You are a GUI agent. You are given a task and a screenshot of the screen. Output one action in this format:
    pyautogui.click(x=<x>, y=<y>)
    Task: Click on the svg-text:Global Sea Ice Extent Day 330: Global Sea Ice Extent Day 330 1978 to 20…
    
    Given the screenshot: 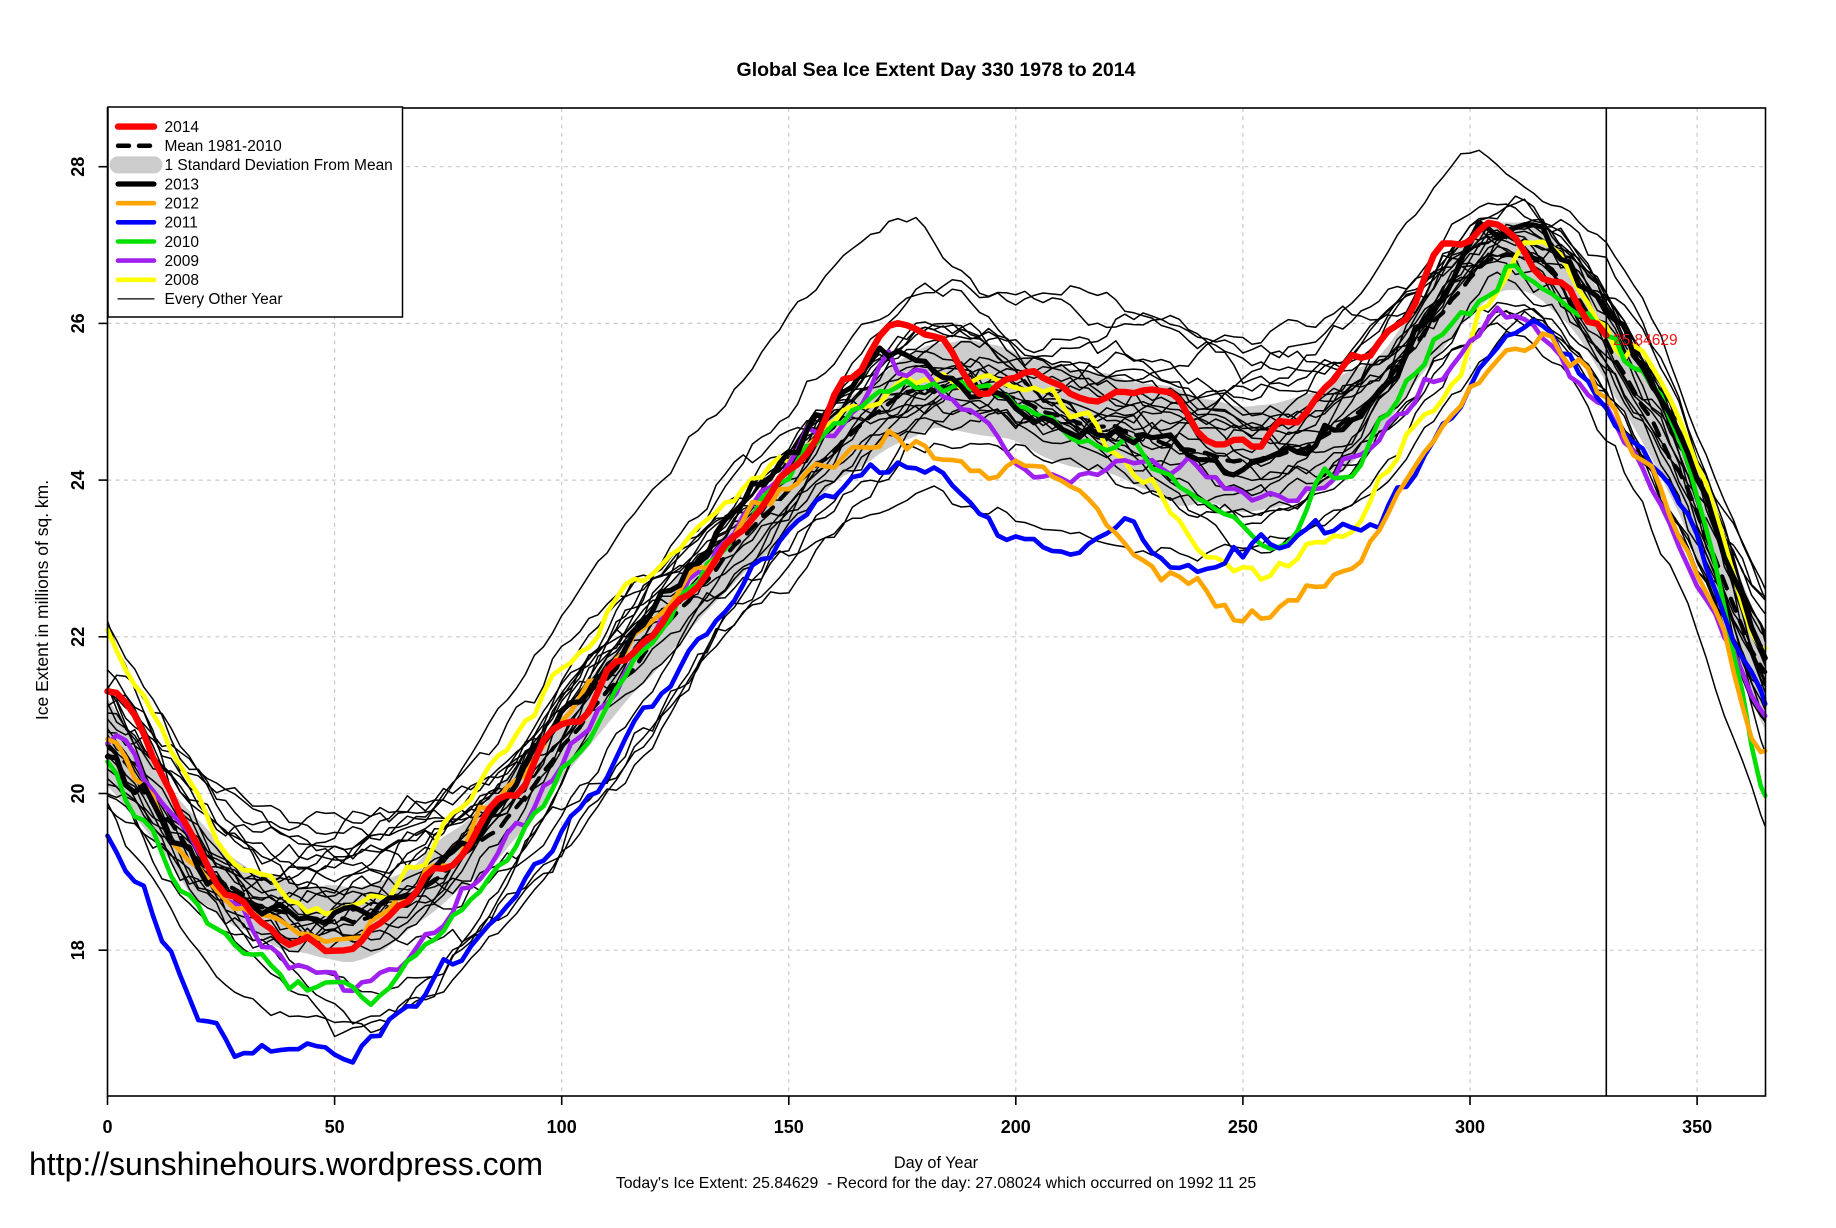 What is the action you would take?
    pyautogui.click(x=936, y=70)
    